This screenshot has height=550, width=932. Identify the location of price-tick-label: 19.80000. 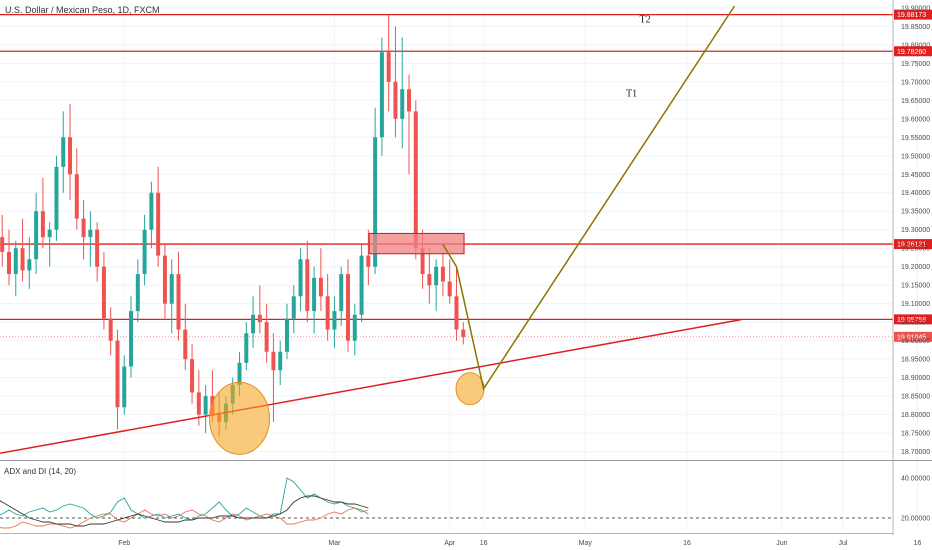
(915, 45).